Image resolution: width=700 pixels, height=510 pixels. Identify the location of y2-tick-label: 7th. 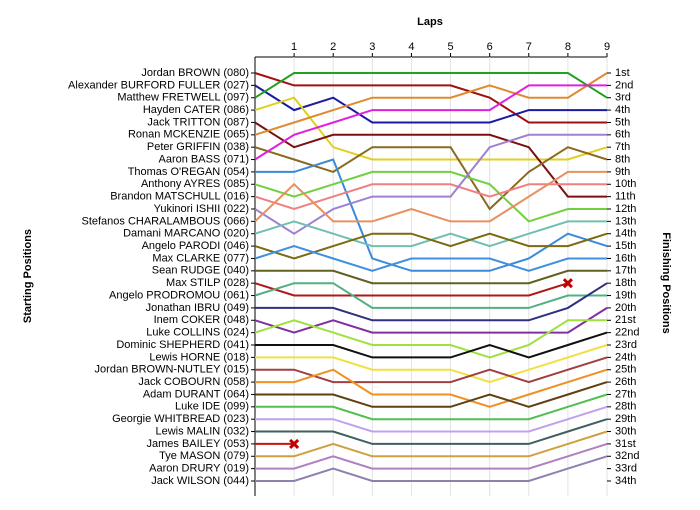
(622, 147).